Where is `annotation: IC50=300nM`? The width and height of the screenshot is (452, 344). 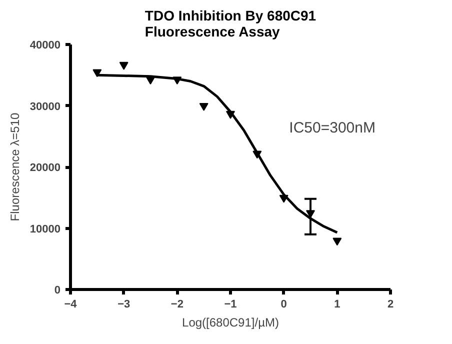
annotation: IC50=300nM is located at coordinates (332, 127).